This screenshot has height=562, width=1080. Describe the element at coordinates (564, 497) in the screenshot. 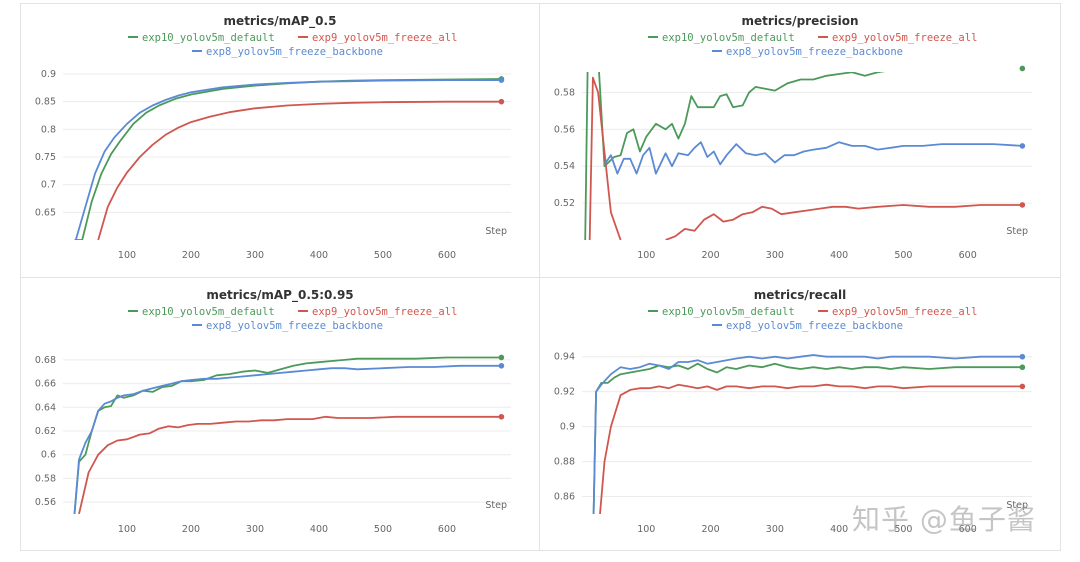

I see `y-tick-label: 0.86` at that location.